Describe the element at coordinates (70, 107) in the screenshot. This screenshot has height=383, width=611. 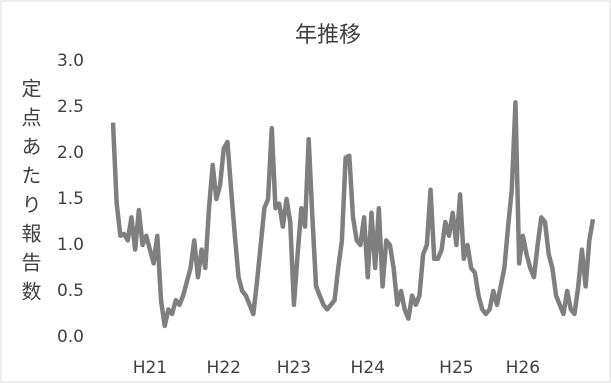
I see `y-tick-label: 2.5` at that location.